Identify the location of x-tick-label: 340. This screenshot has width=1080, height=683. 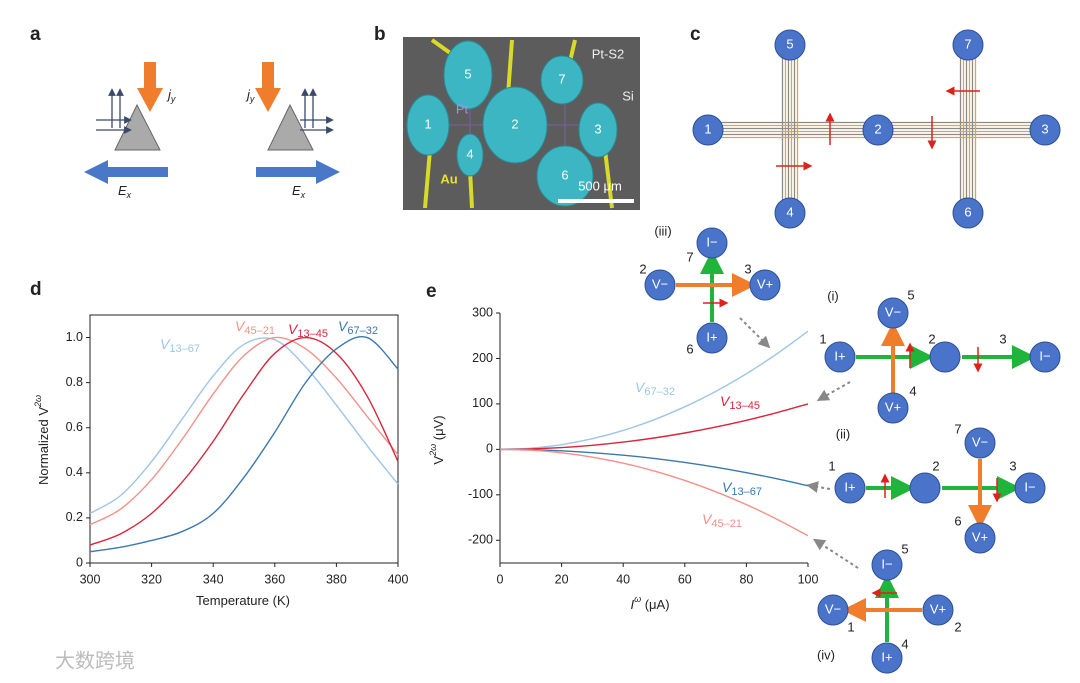
(213, 579).